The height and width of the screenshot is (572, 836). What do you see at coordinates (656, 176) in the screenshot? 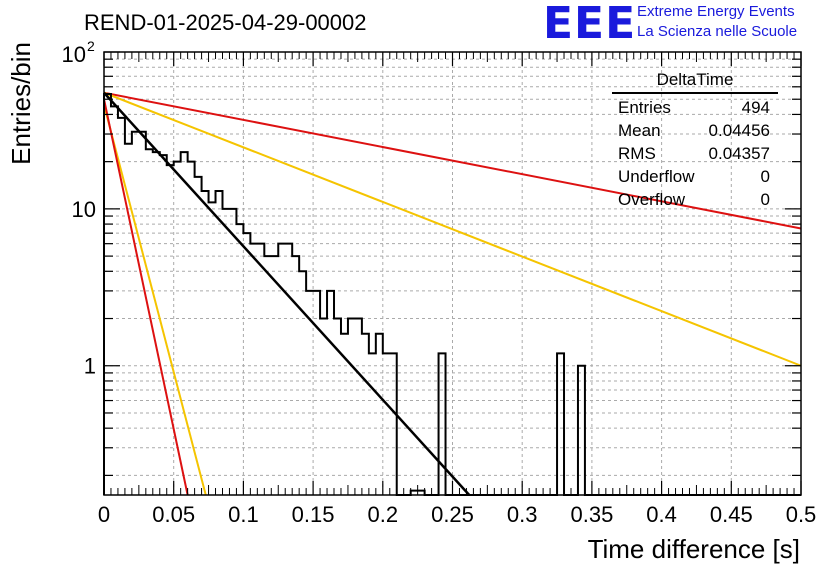
I see `stats-label: Underflow` at bounding box center [656, 176].